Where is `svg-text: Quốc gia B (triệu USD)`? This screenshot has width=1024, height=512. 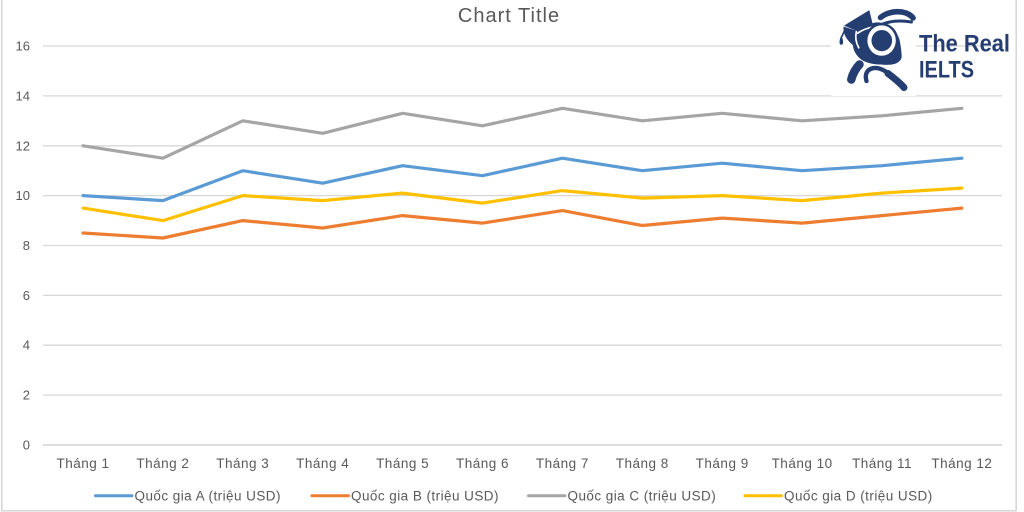 svg-text: Quốc gia B (triệu USD) is located at coordinates (425, 496).